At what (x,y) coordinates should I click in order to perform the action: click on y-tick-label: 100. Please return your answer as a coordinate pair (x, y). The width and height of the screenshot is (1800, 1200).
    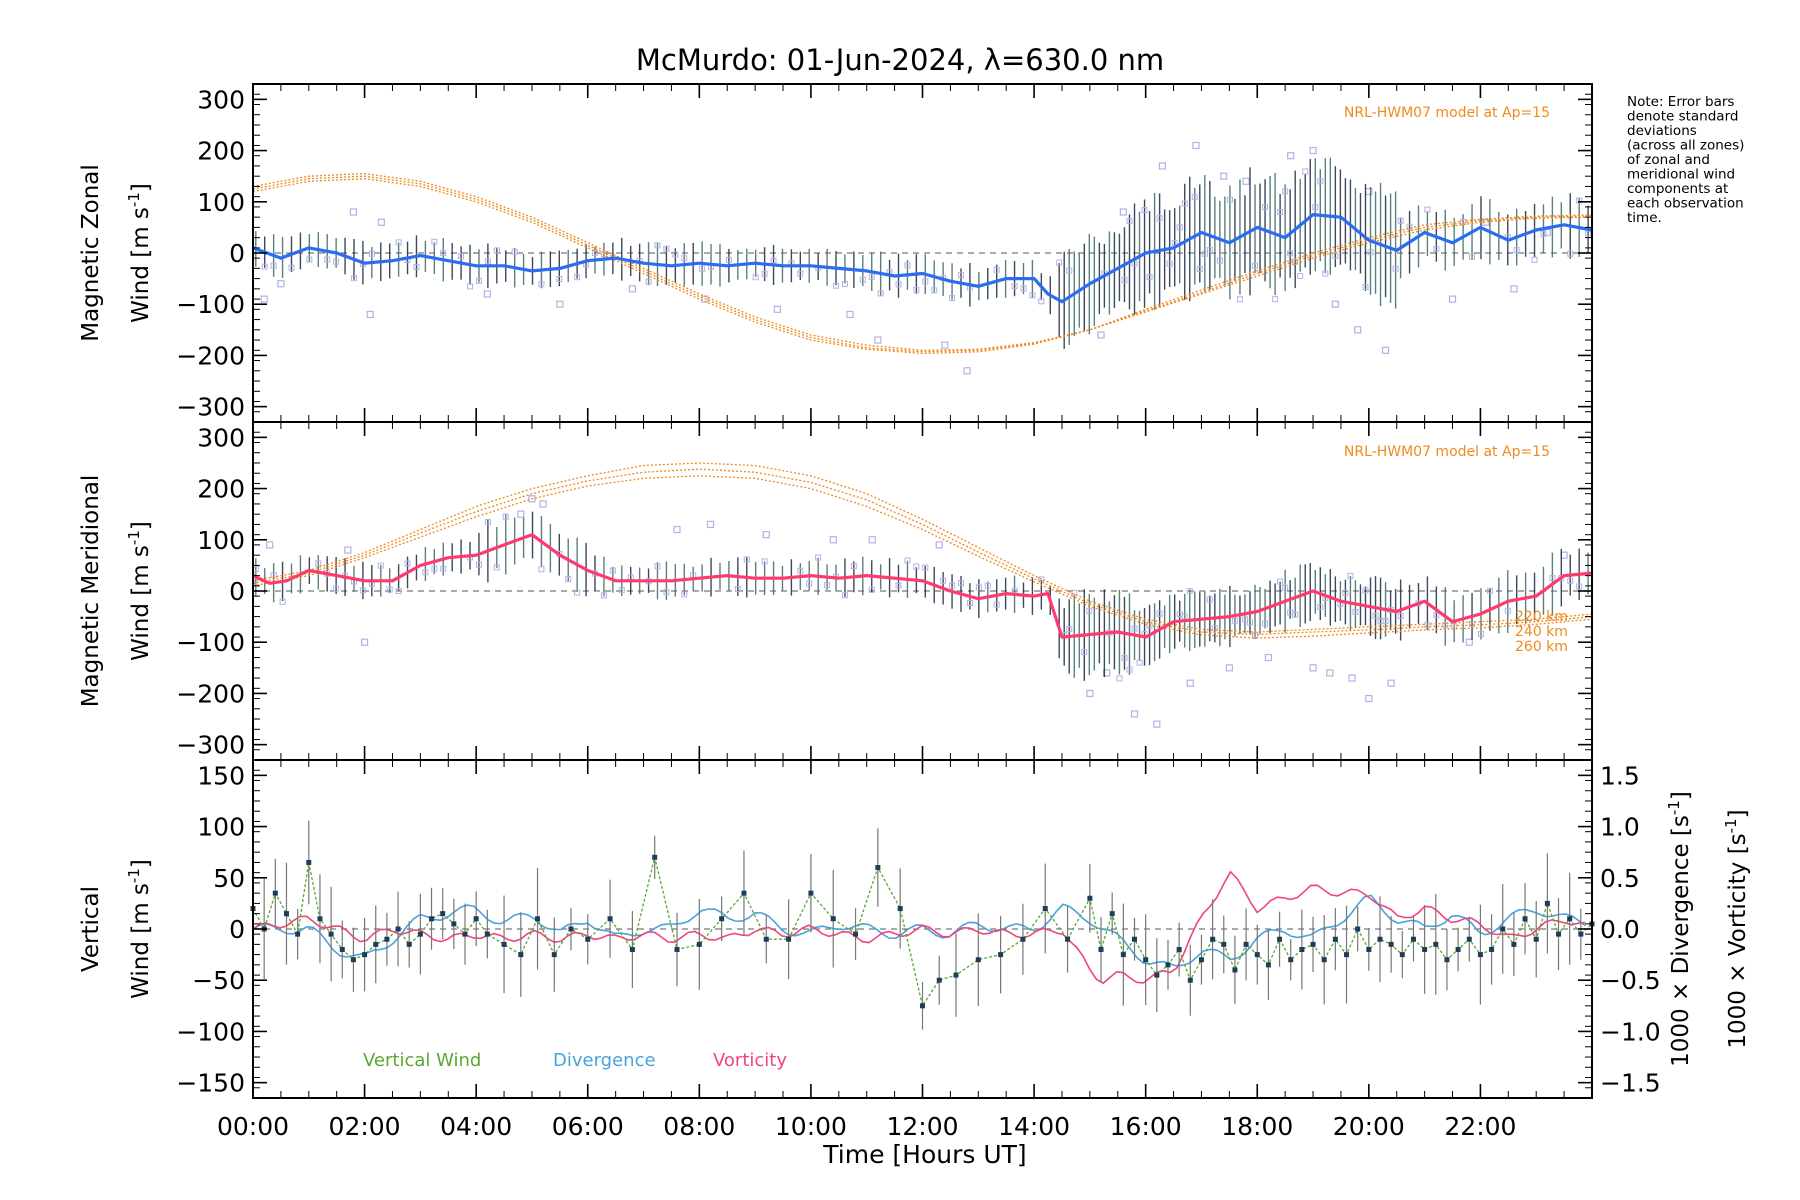
    Looking at the image, I should click on (221, 202).